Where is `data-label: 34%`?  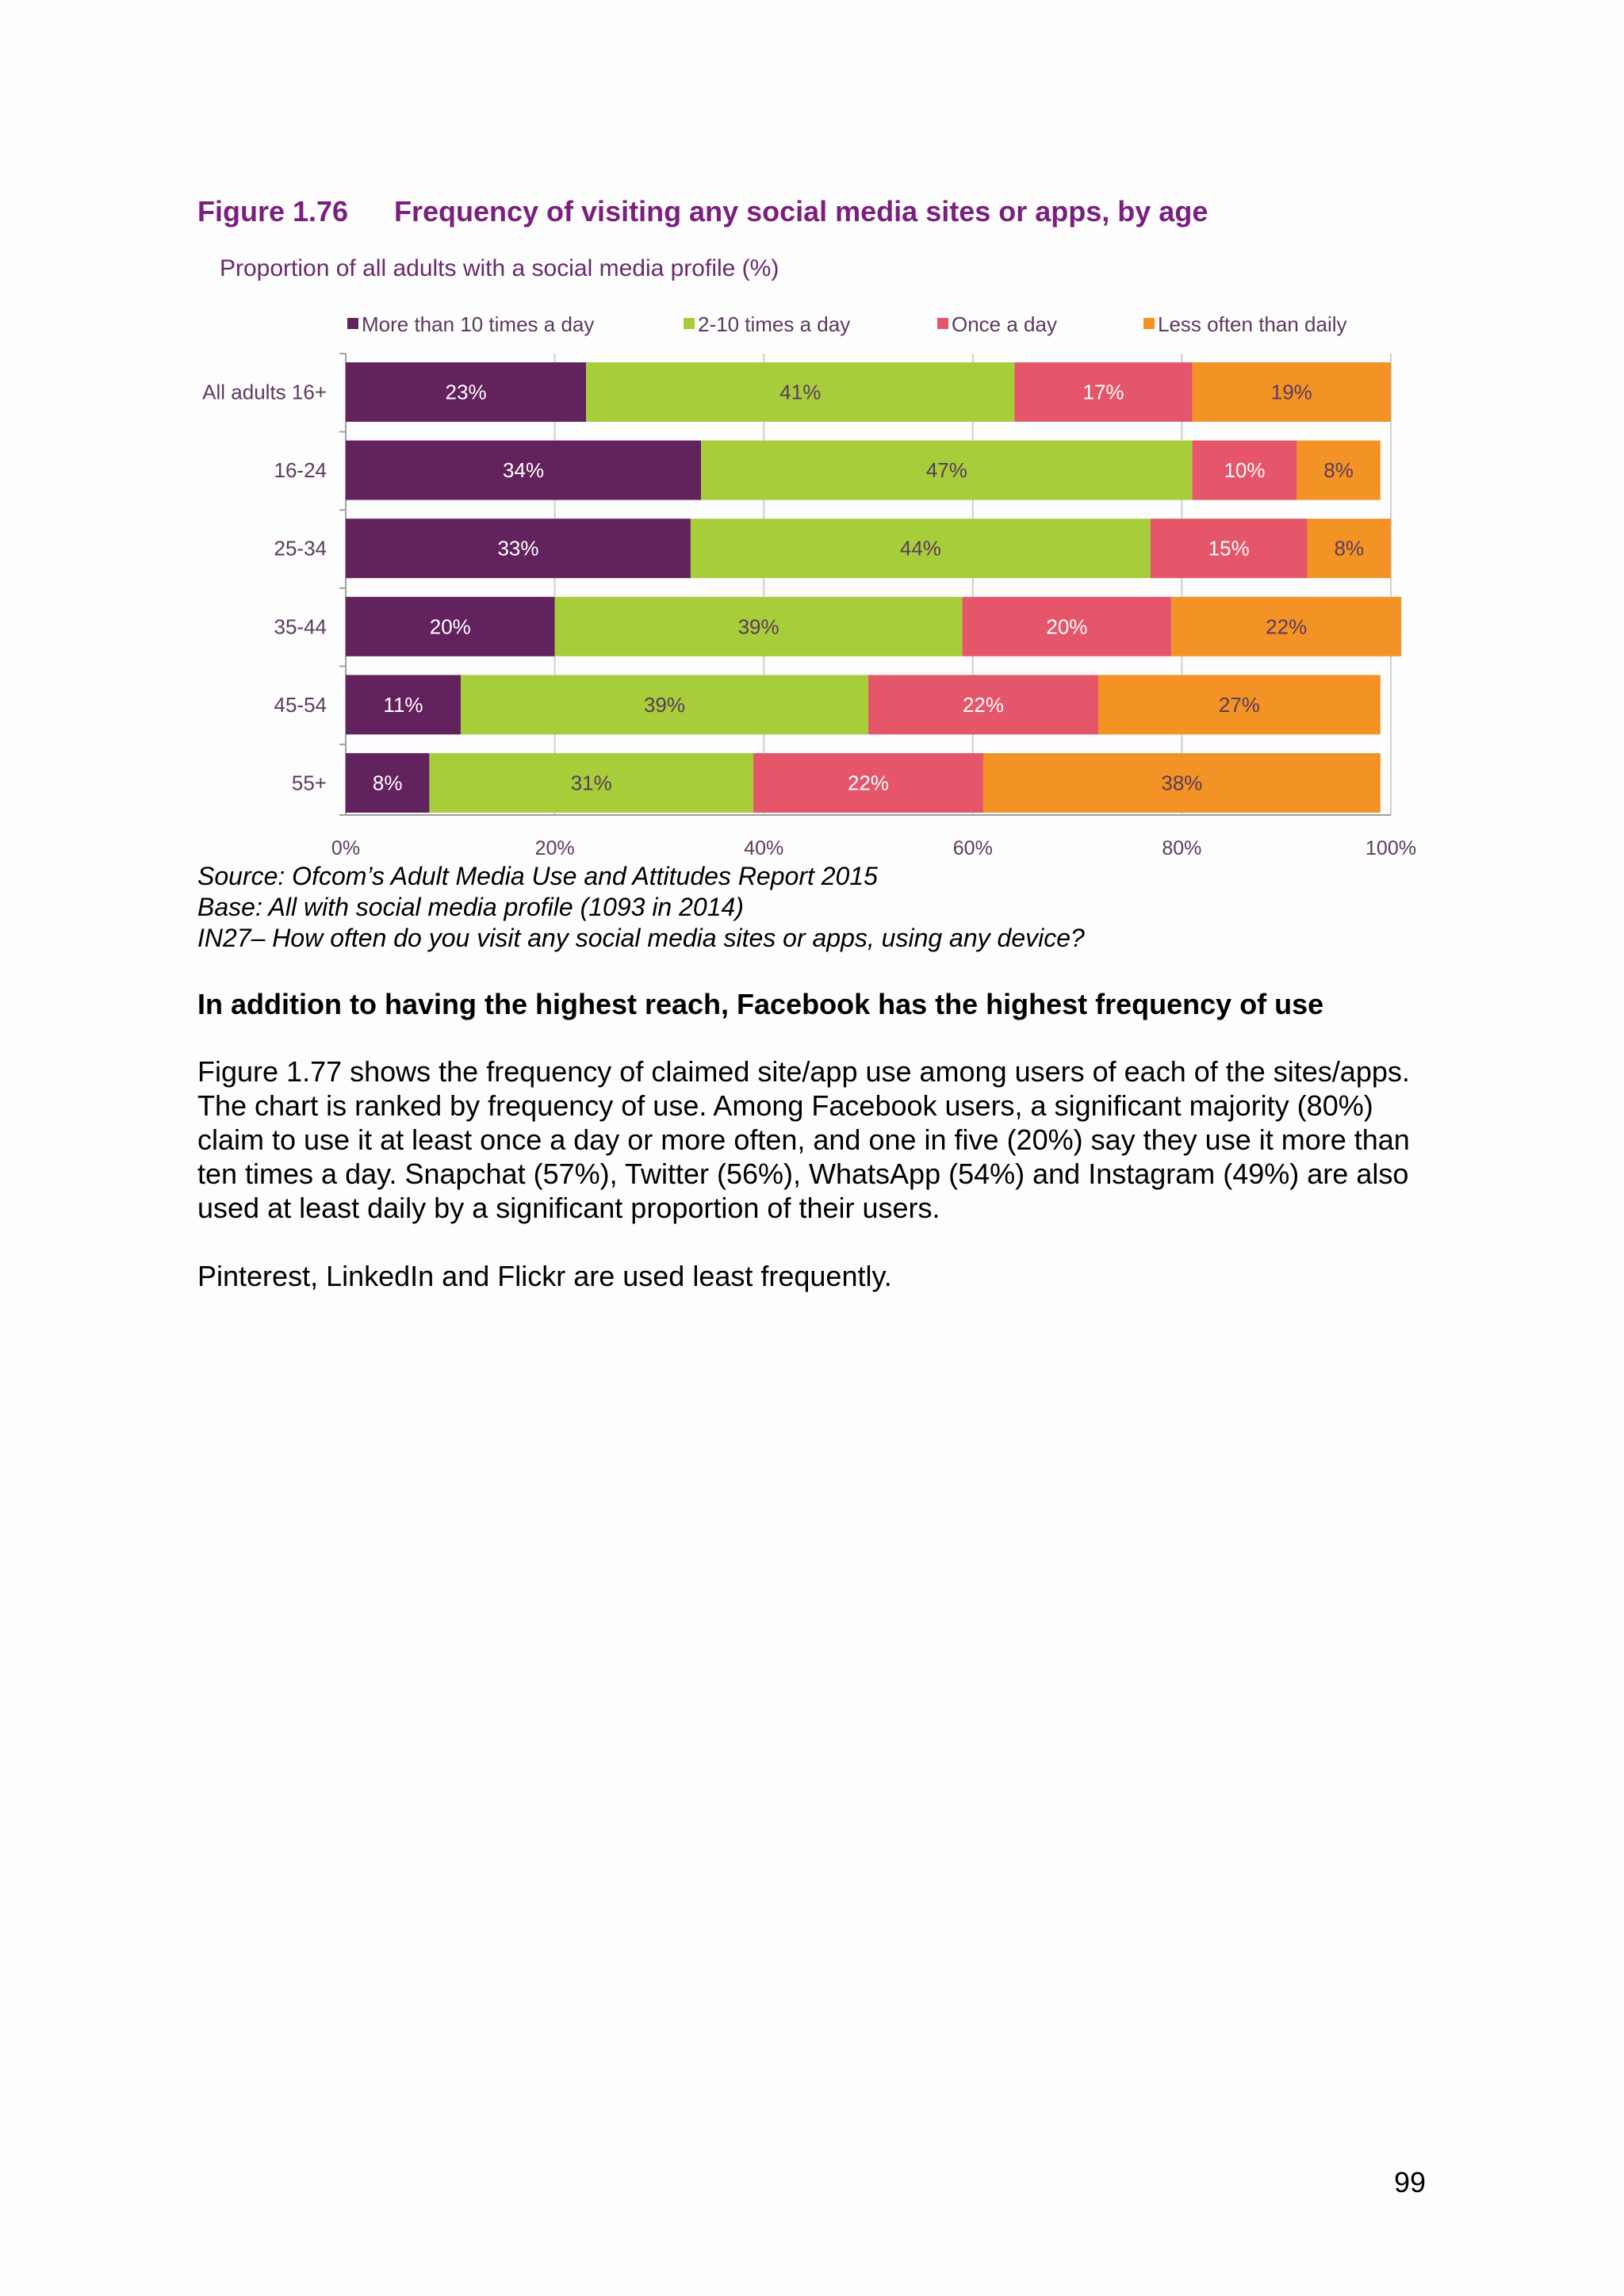 data-label: 34% is located at coordinates (523, 470).